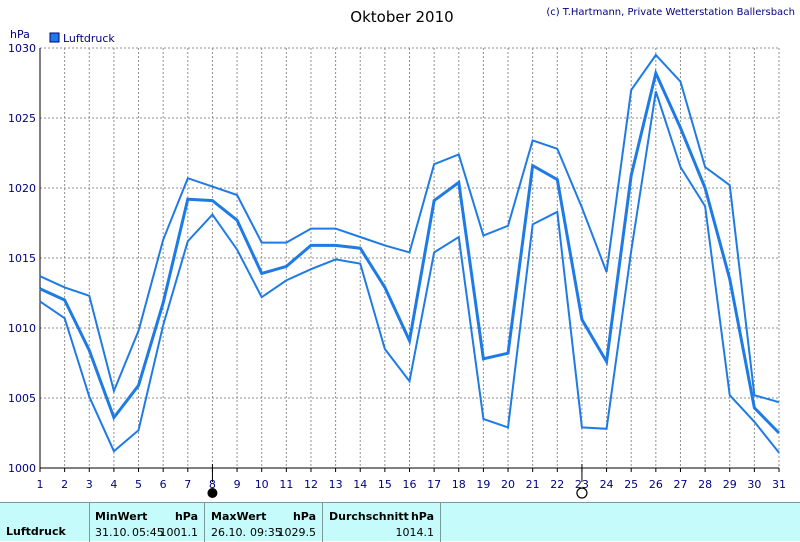 The height and width of the screenshot is (542, 800). I want to click on x-tick-label: 15, so click(385, 484).